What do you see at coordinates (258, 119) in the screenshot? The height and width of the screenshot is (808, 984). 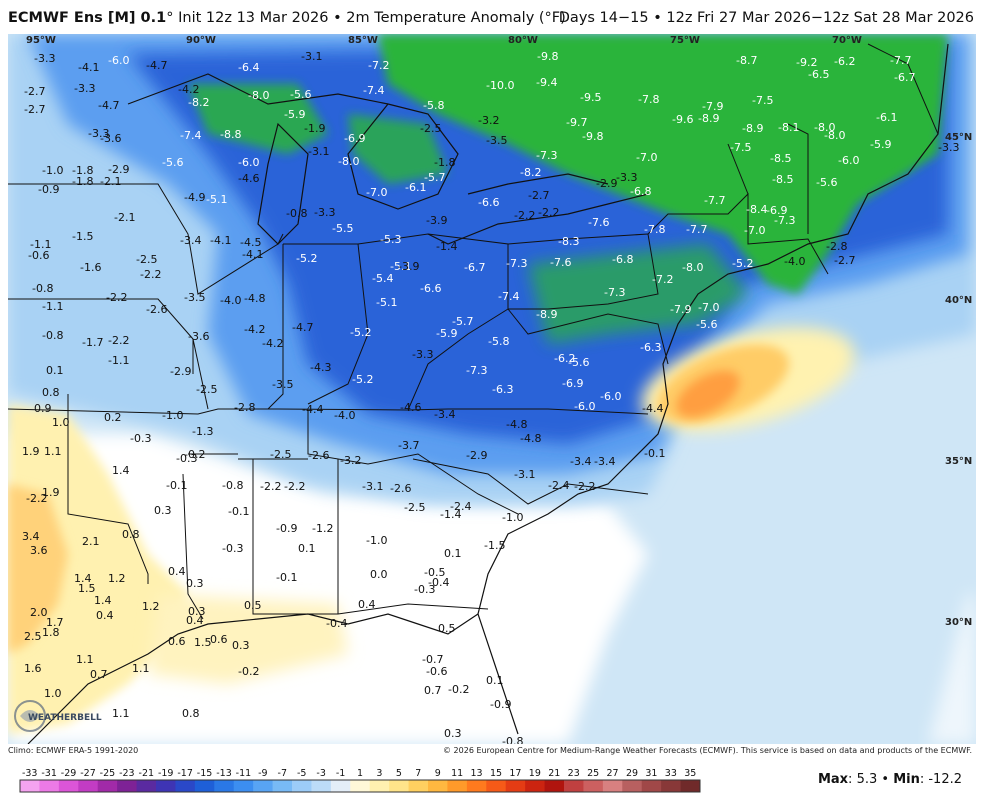 I see `coldest-region-north` at bounding box center [258, 119].